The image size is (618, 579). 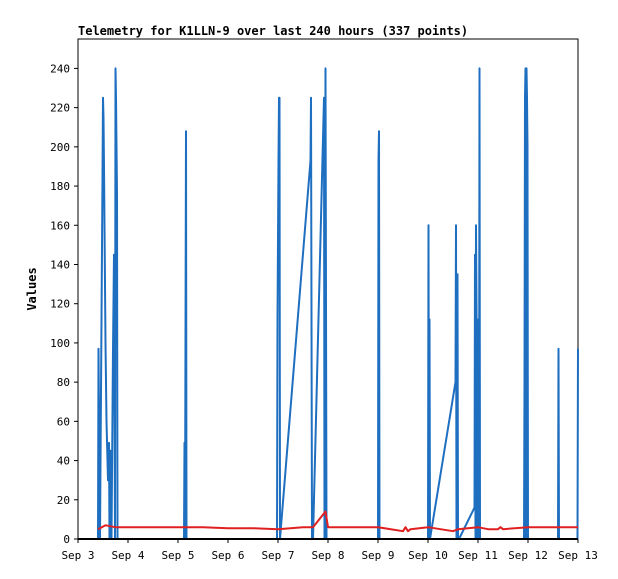 I want to click on y-tick-label: 40, so click(x=63, y=461).